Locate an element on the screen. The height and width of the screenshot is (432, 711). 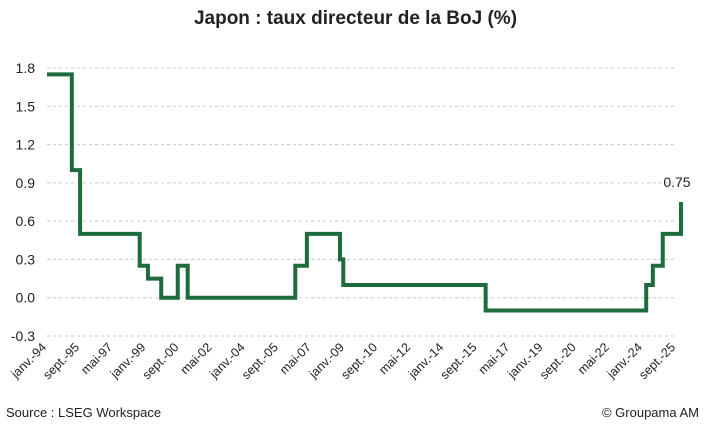
y-tick-label: -0.3 is located at coordinates (23, 336).